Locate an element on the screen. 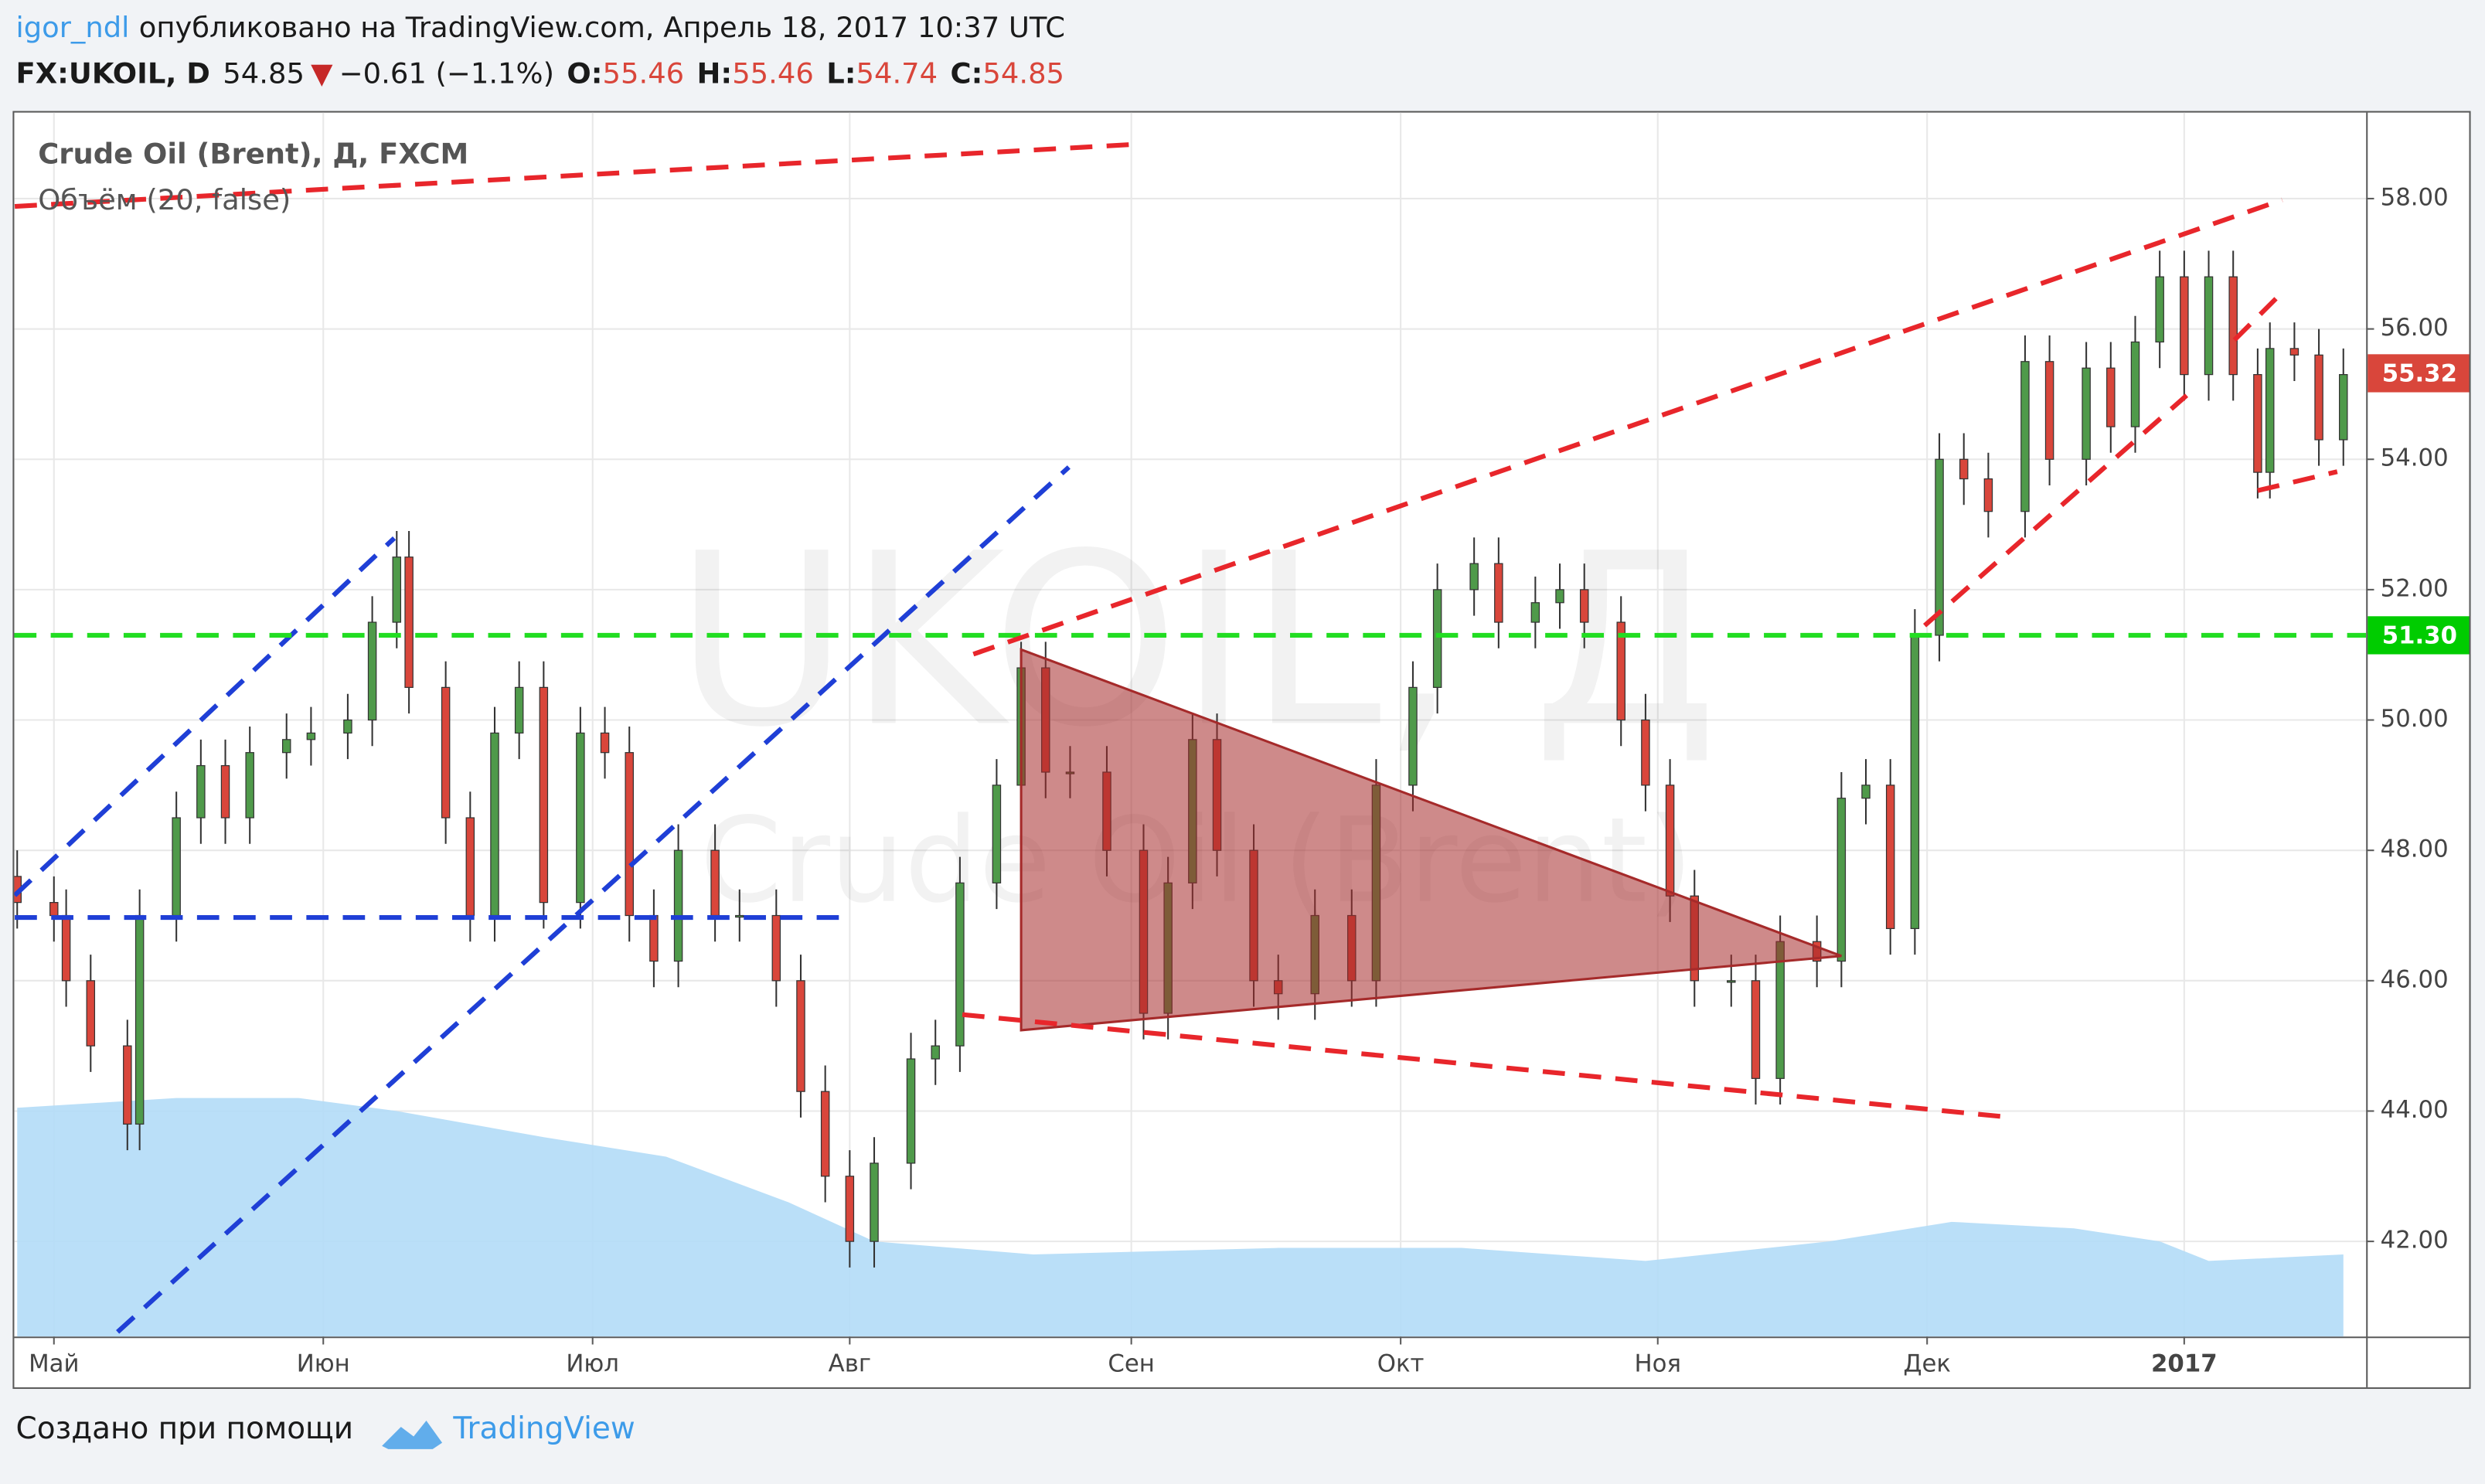 This screenshot has height=1484, width=2485. footer-text: Создано при помощи is located at coordinates (185, 1428).